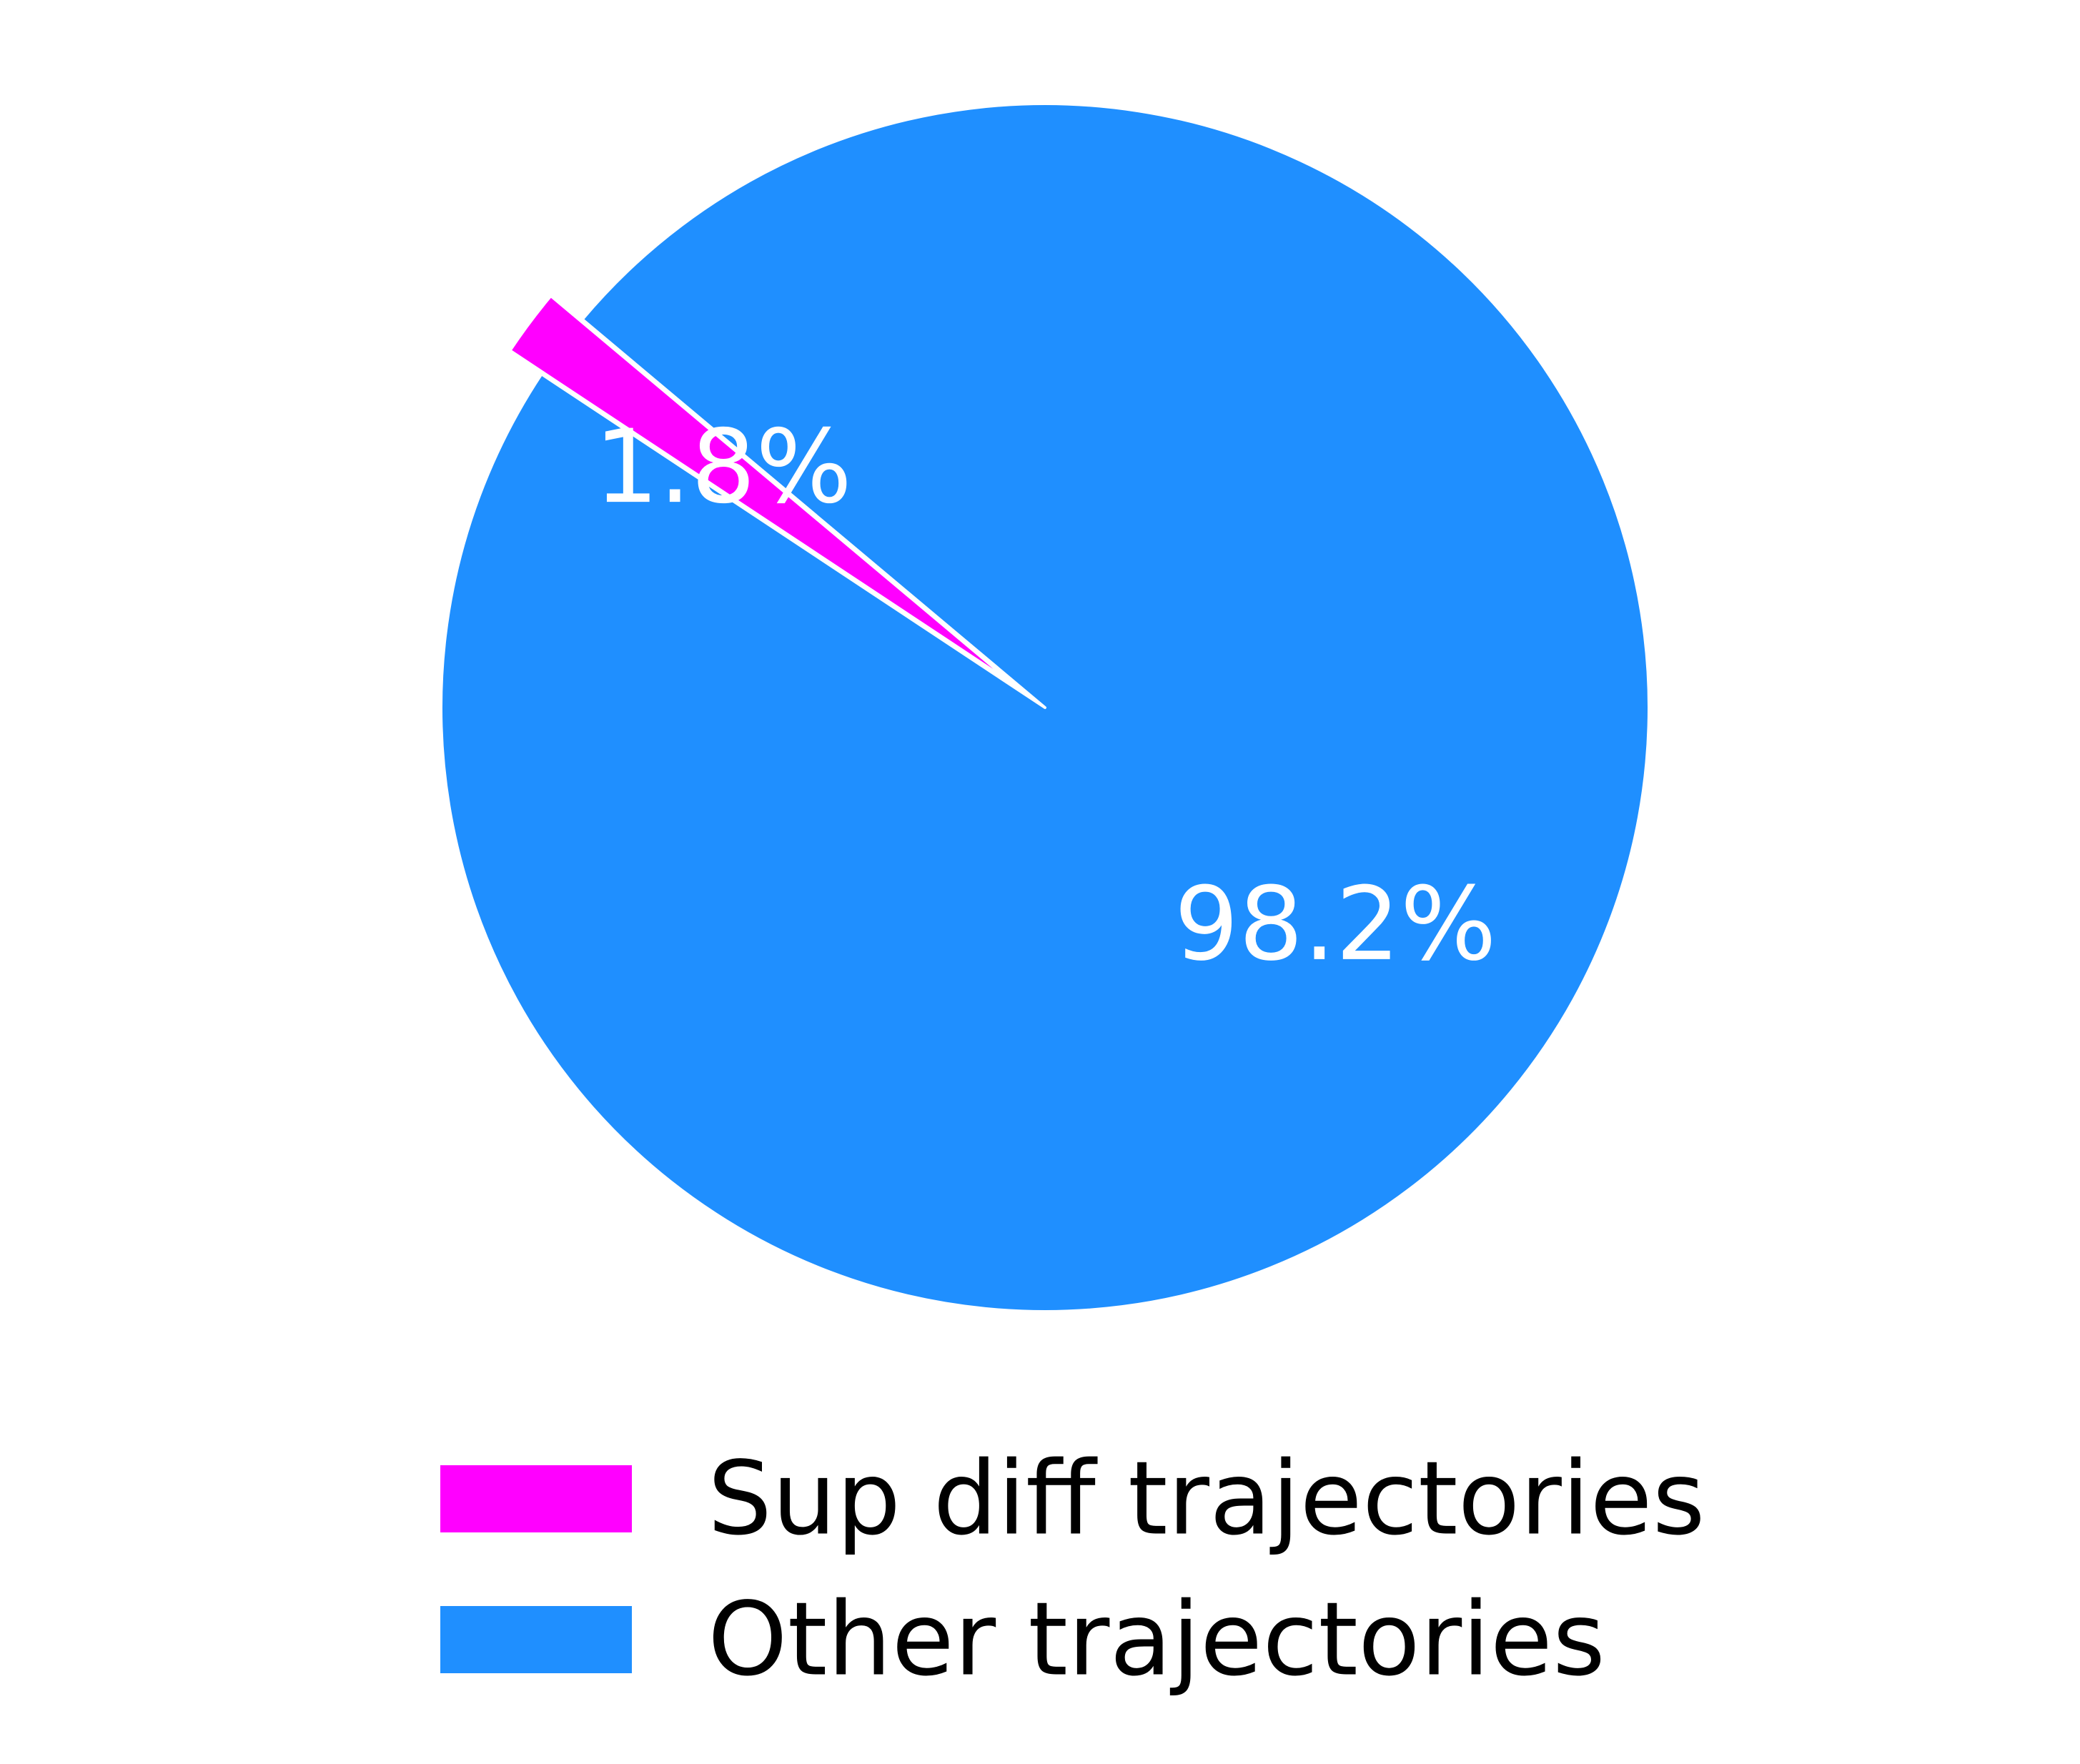  Describe the element at coordinates (1206, 1499) in the screenshot. I see `legend-label-sup-diff: Sup diff trajectories` at that location.